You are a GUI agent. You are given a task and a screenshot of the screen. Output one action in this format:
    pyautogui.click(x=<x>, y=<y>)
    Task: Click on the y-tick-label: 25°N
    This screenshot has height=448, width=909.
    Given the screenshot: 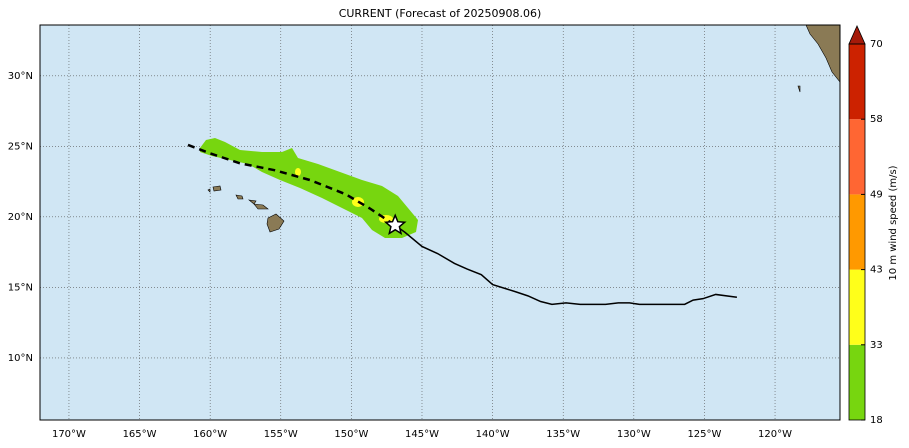 What is the action you would take?
    pyautogui.click(x=20, y=146)
    